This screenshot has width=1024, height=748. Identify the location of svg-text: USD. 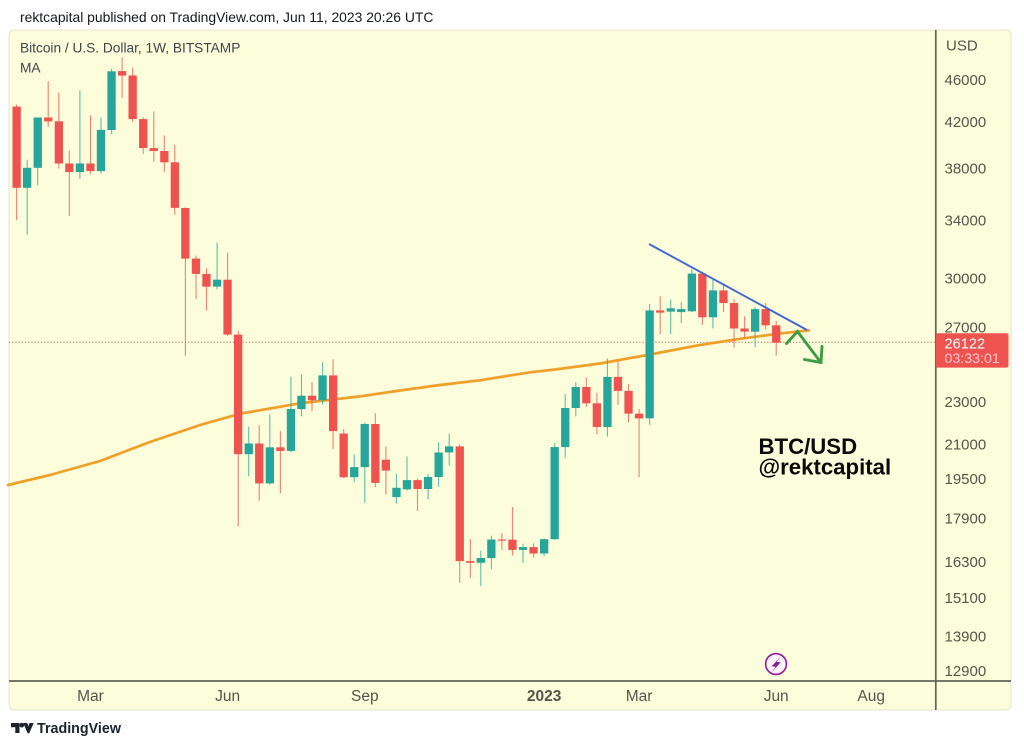
(962, 46).